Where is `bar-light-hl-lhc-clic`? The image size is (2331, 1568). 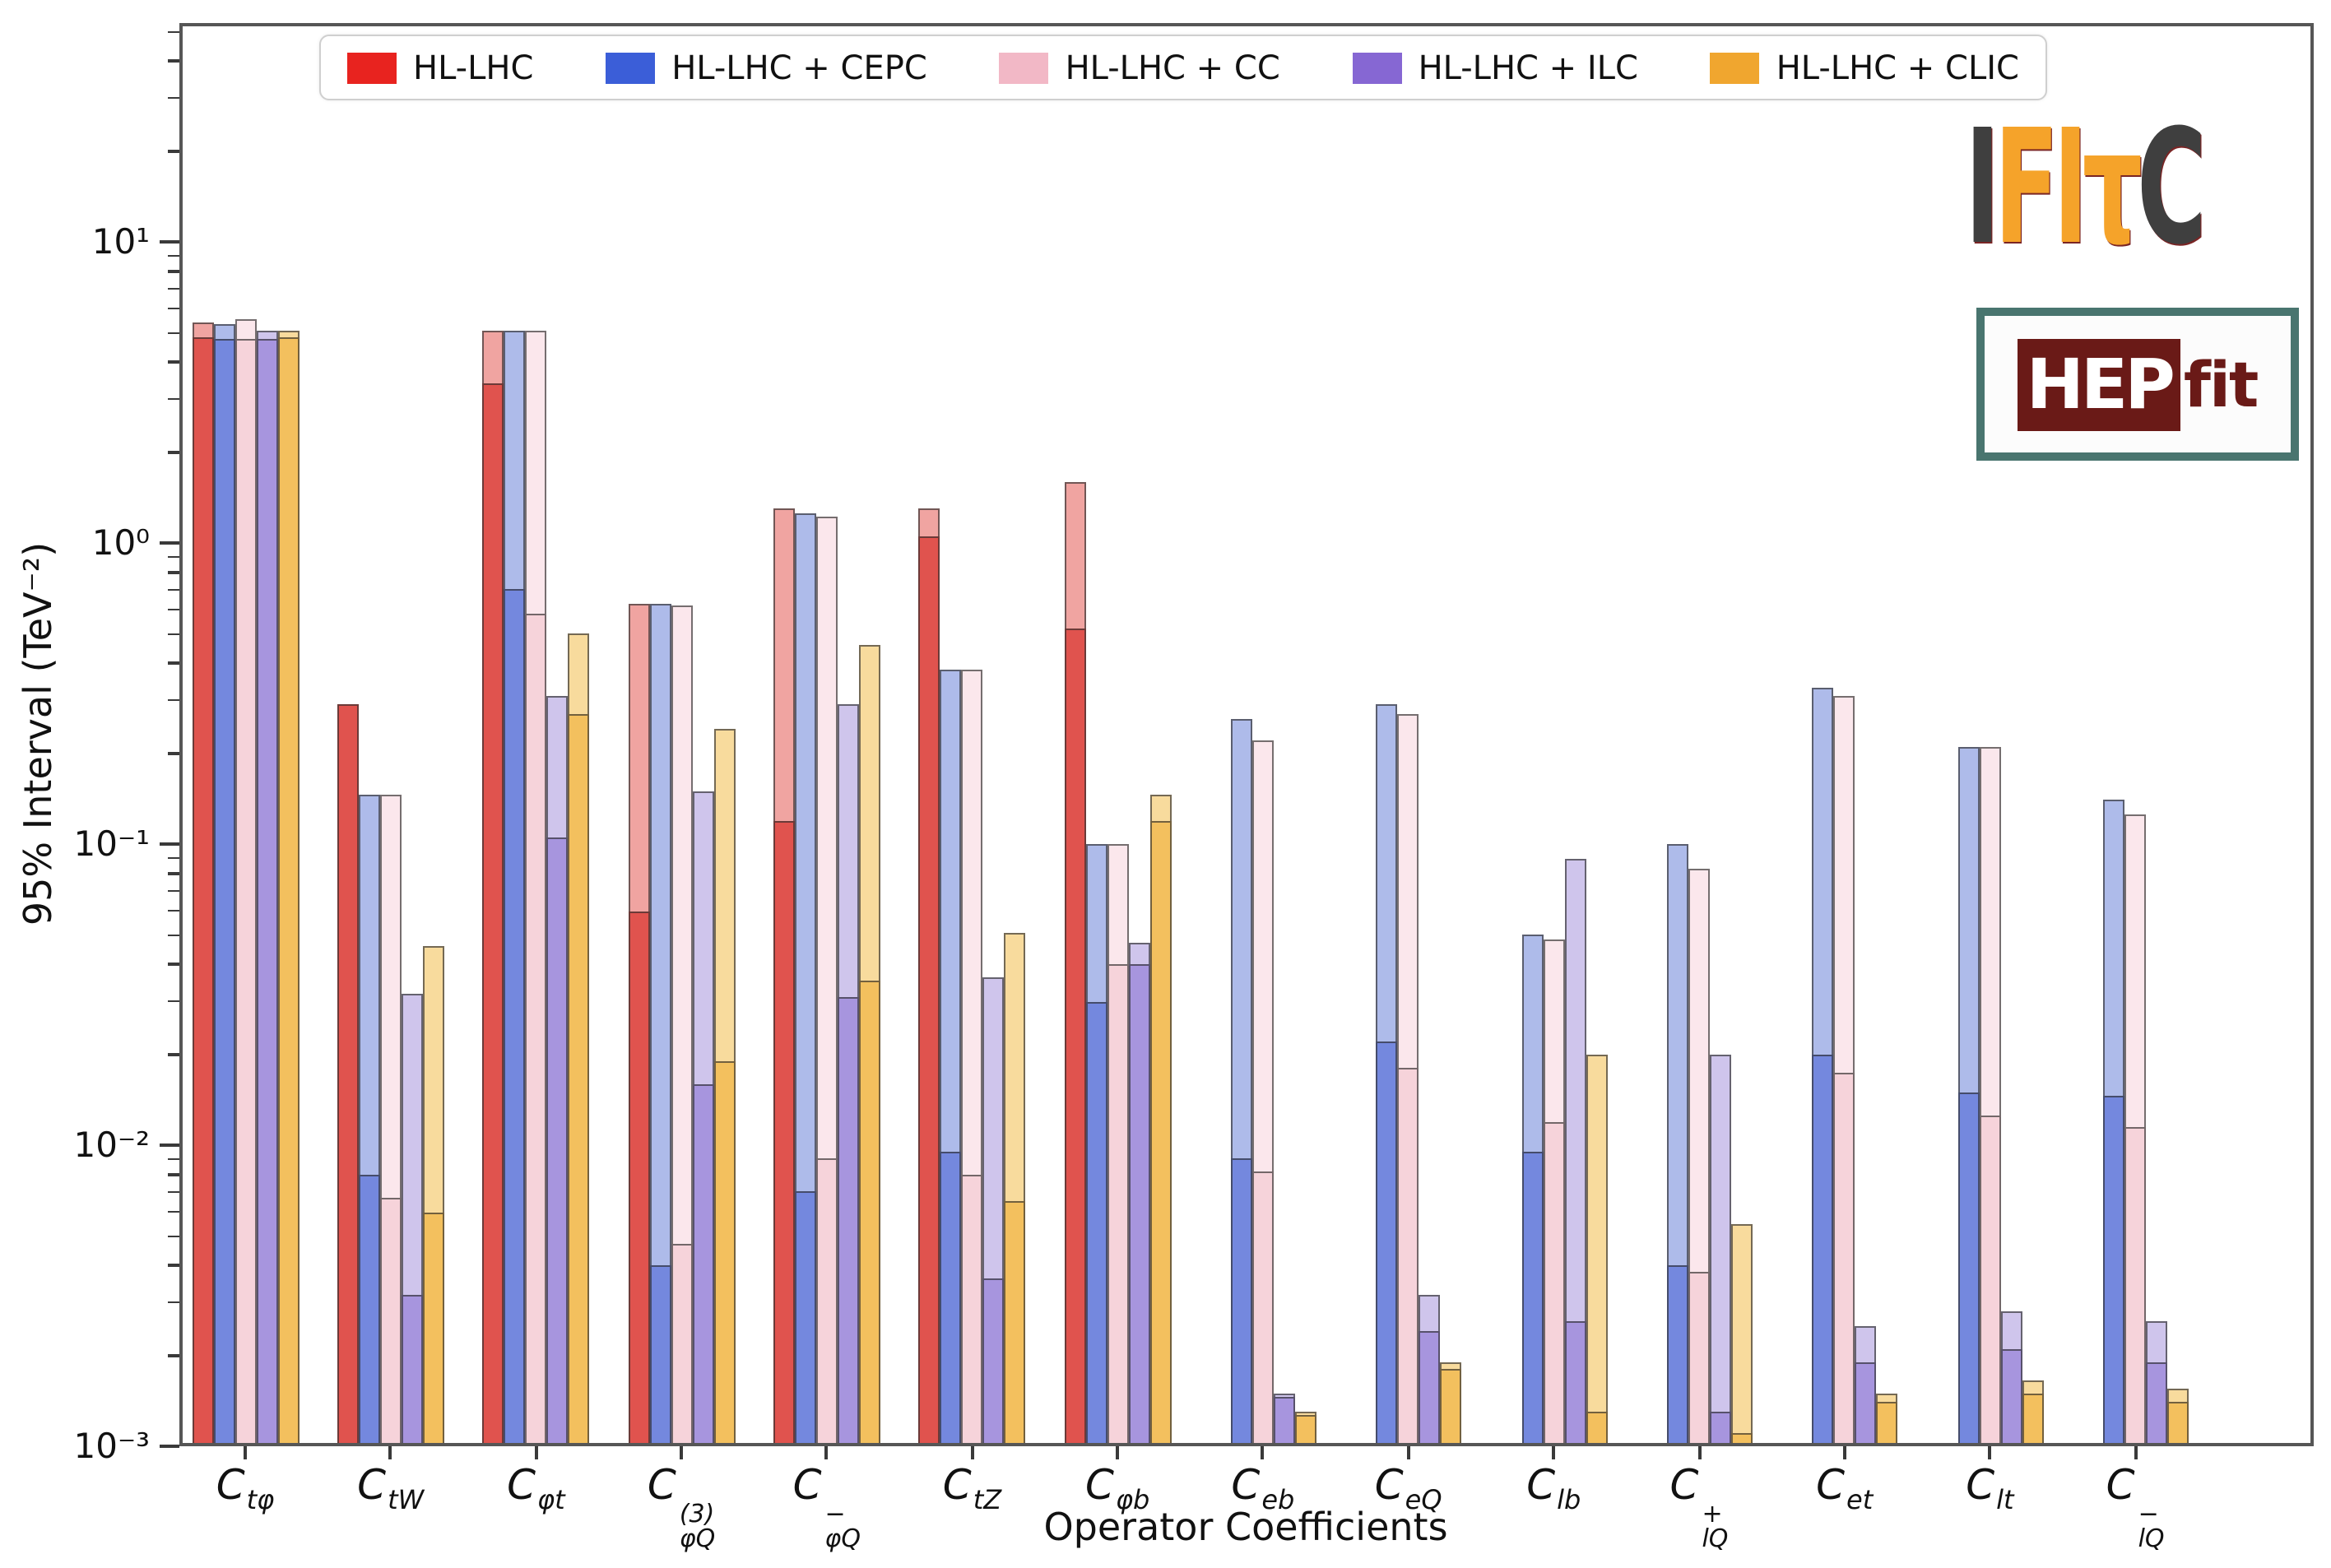 bar-light-hl-lhc-clic is located at coordinates (1597, 1250).